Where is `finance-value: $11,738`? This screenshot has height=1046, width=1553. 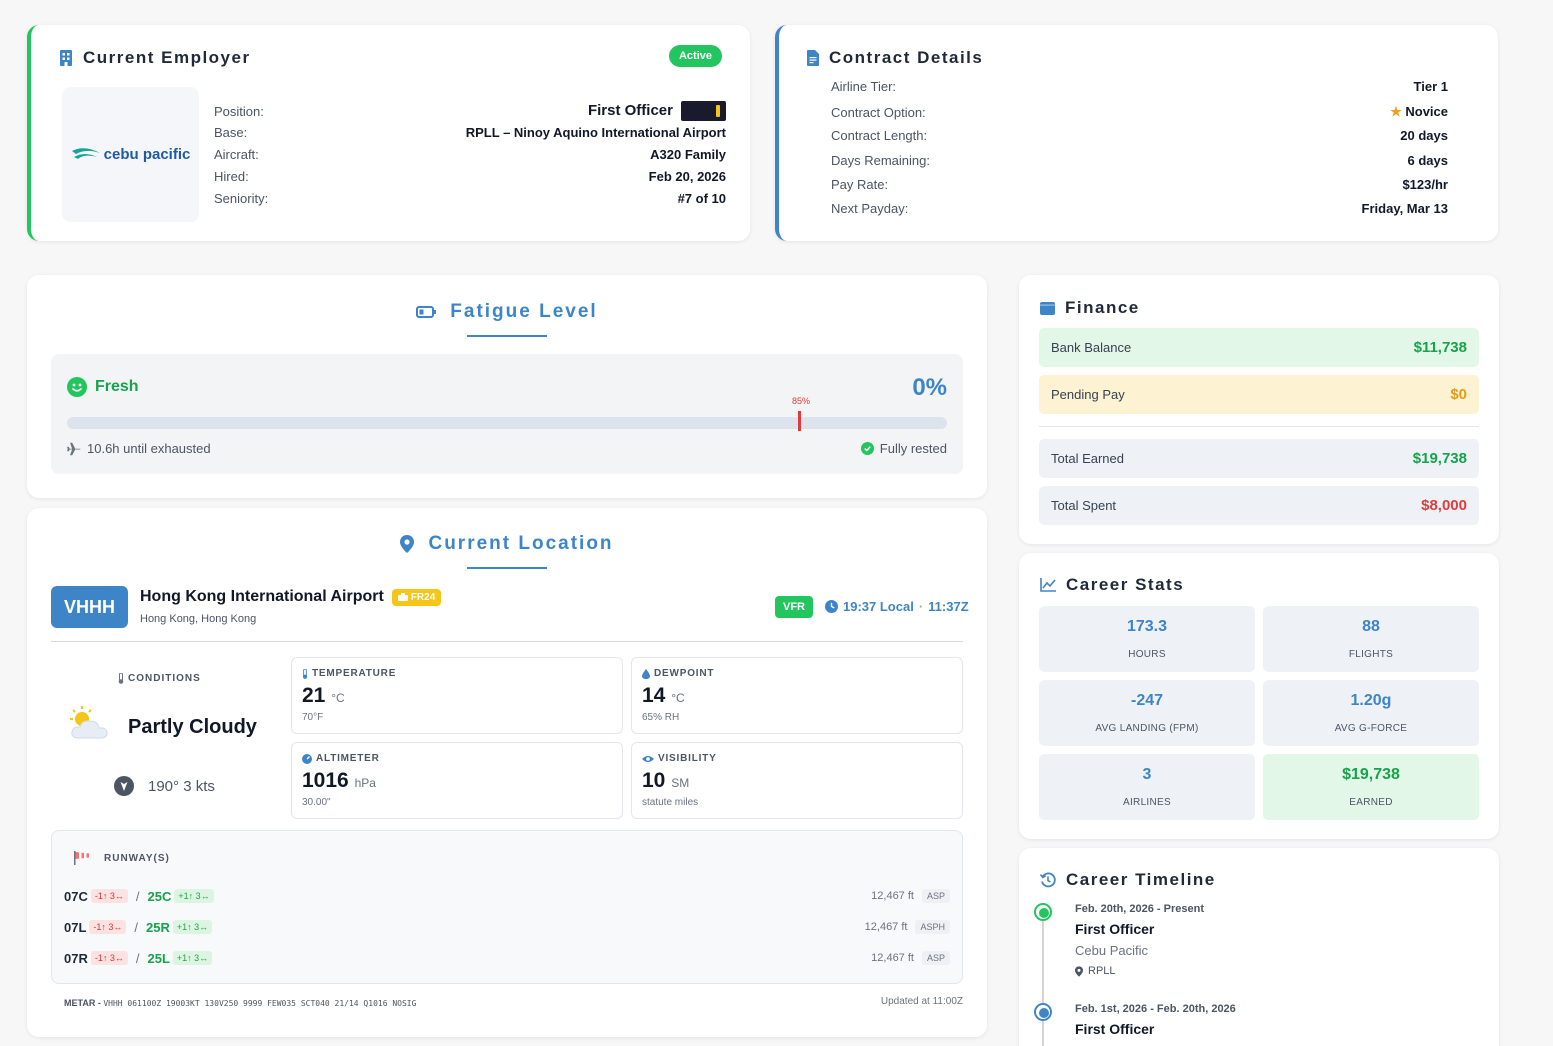
finance-value: $11,738 is located at coordinates (1440, 347).